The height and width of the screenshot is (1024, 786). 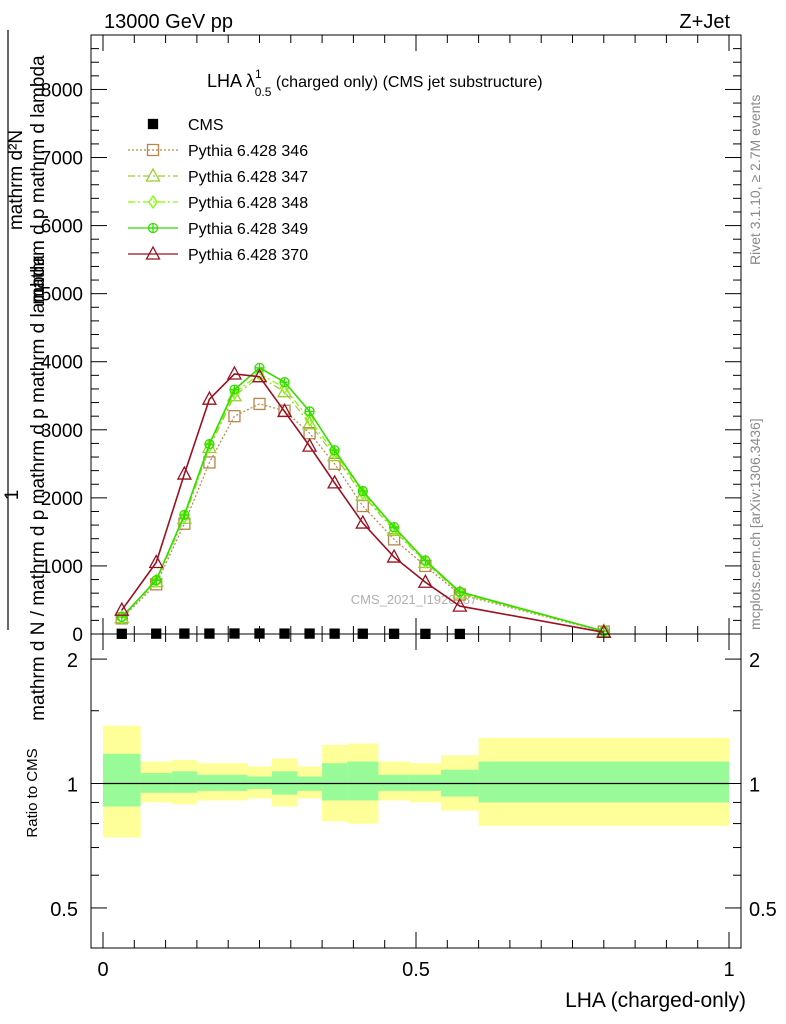 I want to click on x-axis-label: LHA (charged-only), so click(x=655, y=1000).